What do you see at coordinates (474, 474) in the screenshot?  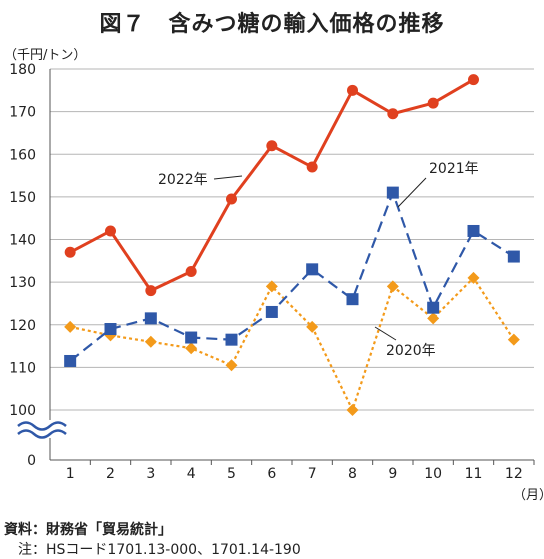 I see `x-tick-label: 11` at bounding box center [474, 474].